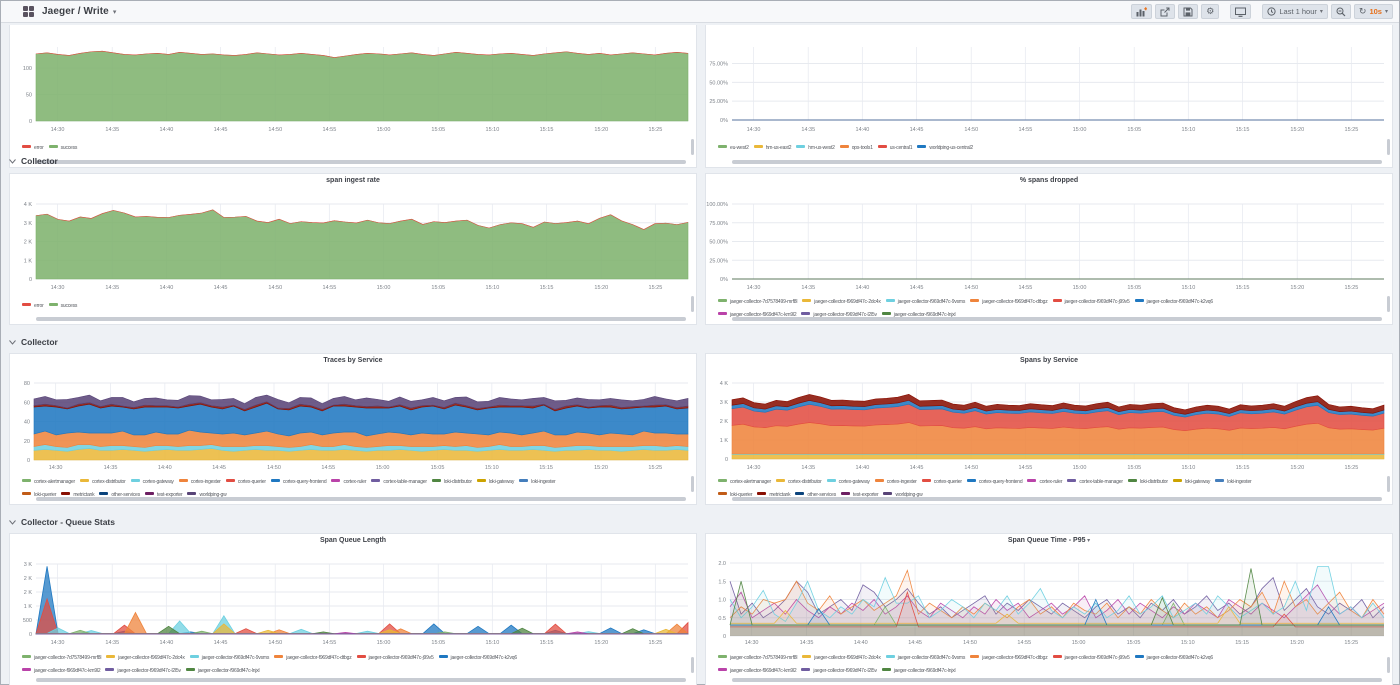  What do you see at coordinates (353, 360) in the screenshot?
I see `panel-title: Traces by Service` at bounding box center [353, 360].